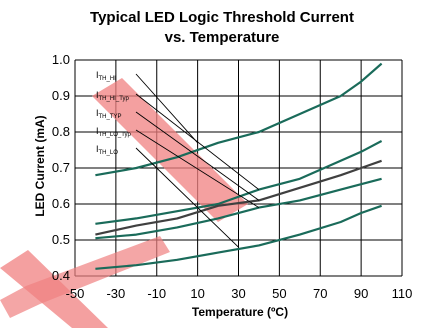 Image resolution: width=430 pixels, height=328 pixels. What do you see at coordinates (61, 59) in the screenshot?
I see `y-tick-label: 1.0` at bounding box center [61, 59].